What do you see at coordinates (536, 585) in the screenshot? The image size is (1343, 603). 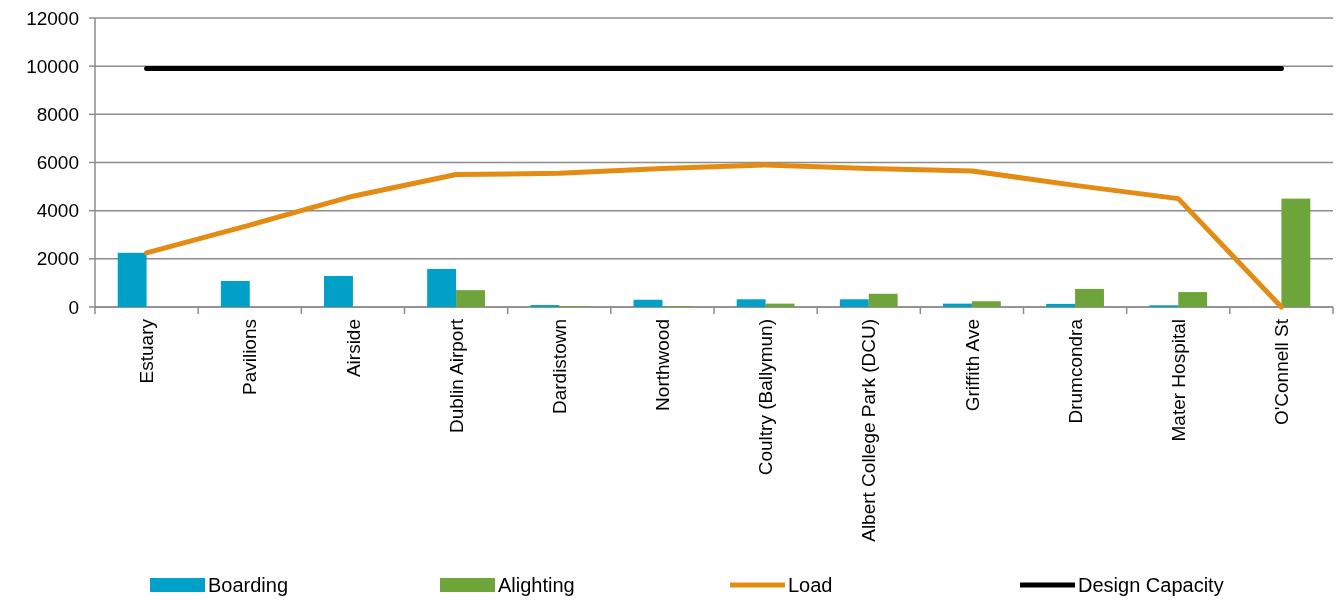 I see `legend-label: Alighting` at bounding box center [536, 585].